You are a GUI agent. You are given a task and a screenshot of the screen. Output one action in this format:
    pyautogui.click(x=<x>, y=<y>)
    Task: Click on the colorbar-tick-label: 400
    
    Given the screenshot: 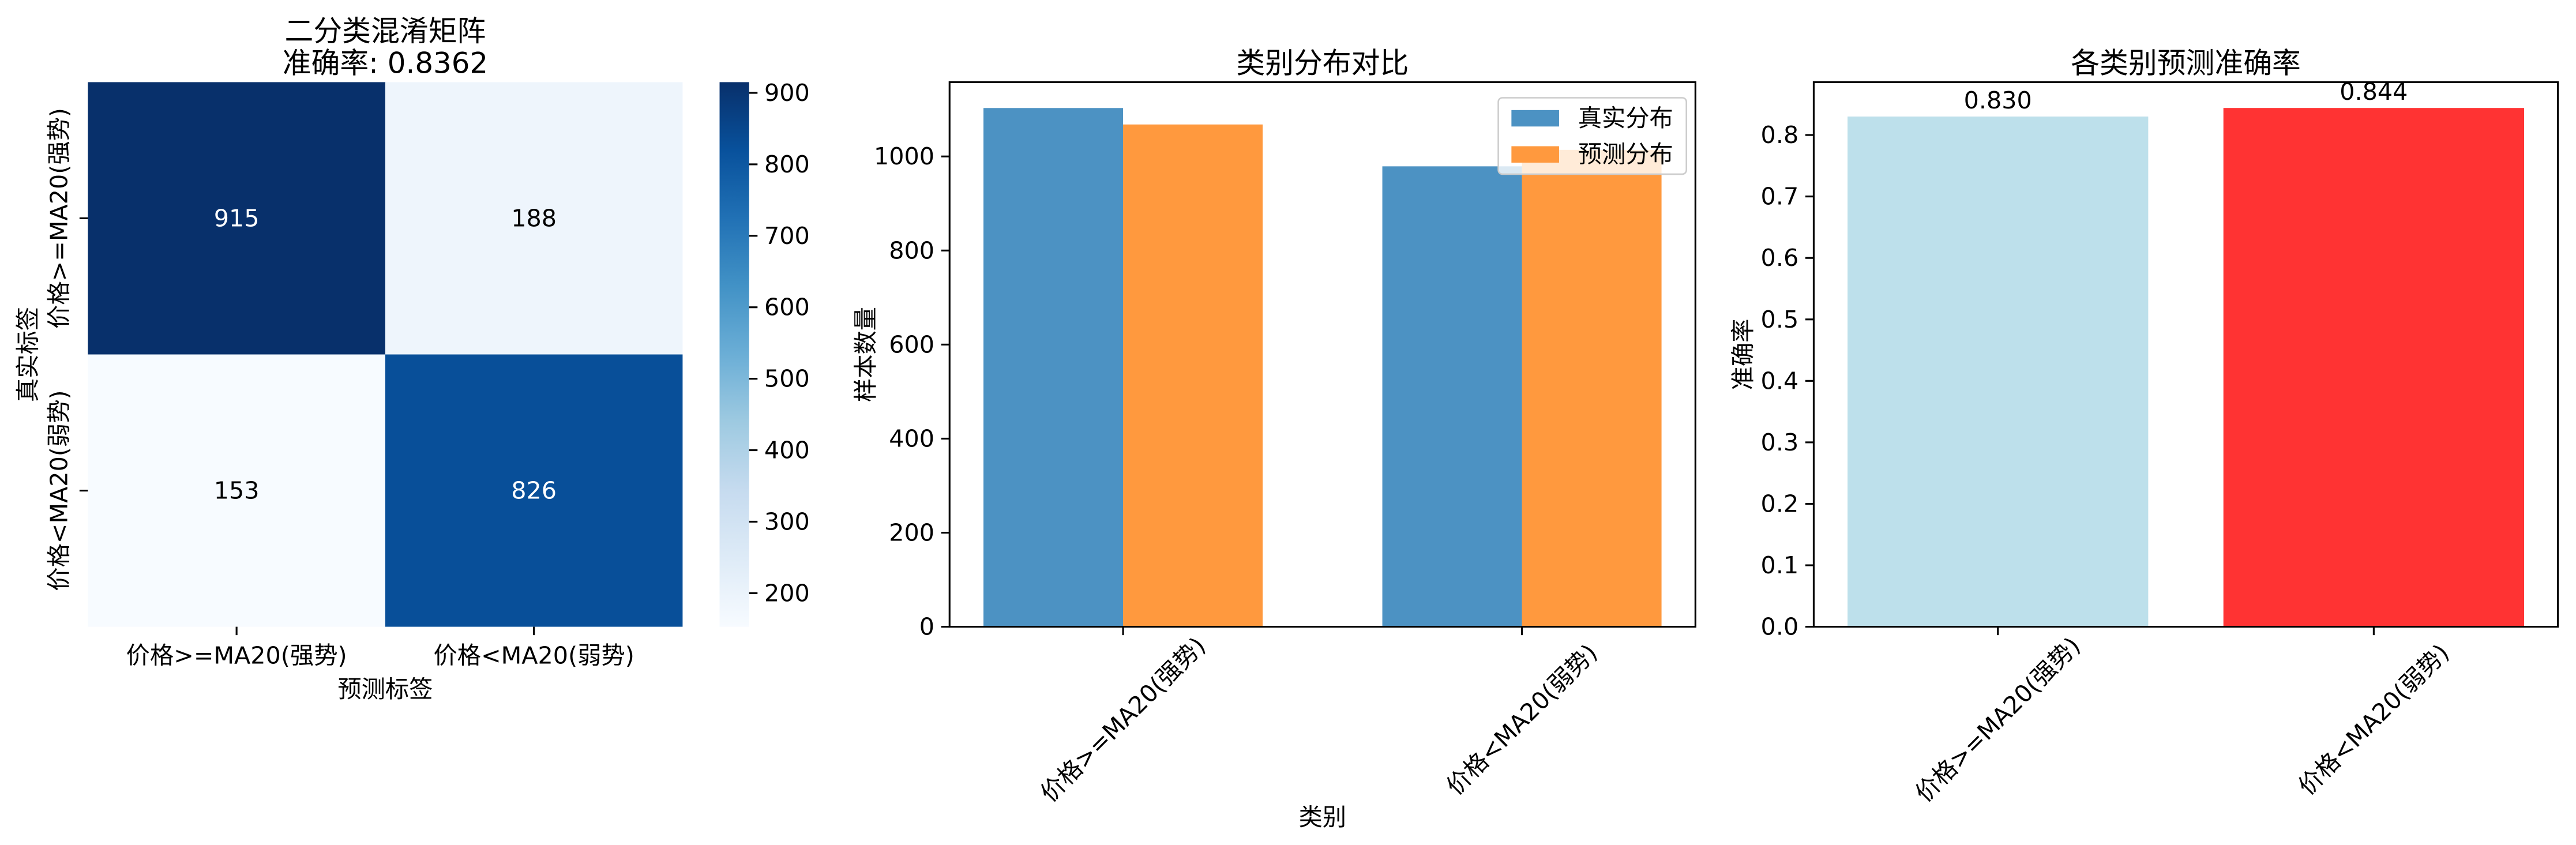 What is the action you would take?
    pyautogui.click(x=787, y=450)
    